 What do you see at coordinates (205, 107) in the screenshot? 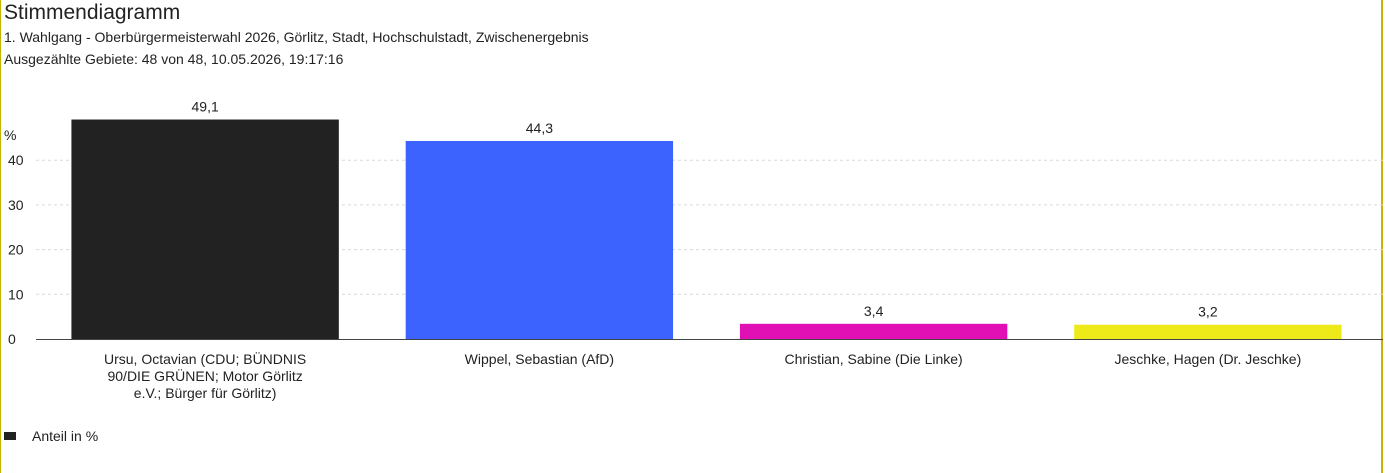
I see `data-label-1: 49,1` at bounding box center [205, 107].